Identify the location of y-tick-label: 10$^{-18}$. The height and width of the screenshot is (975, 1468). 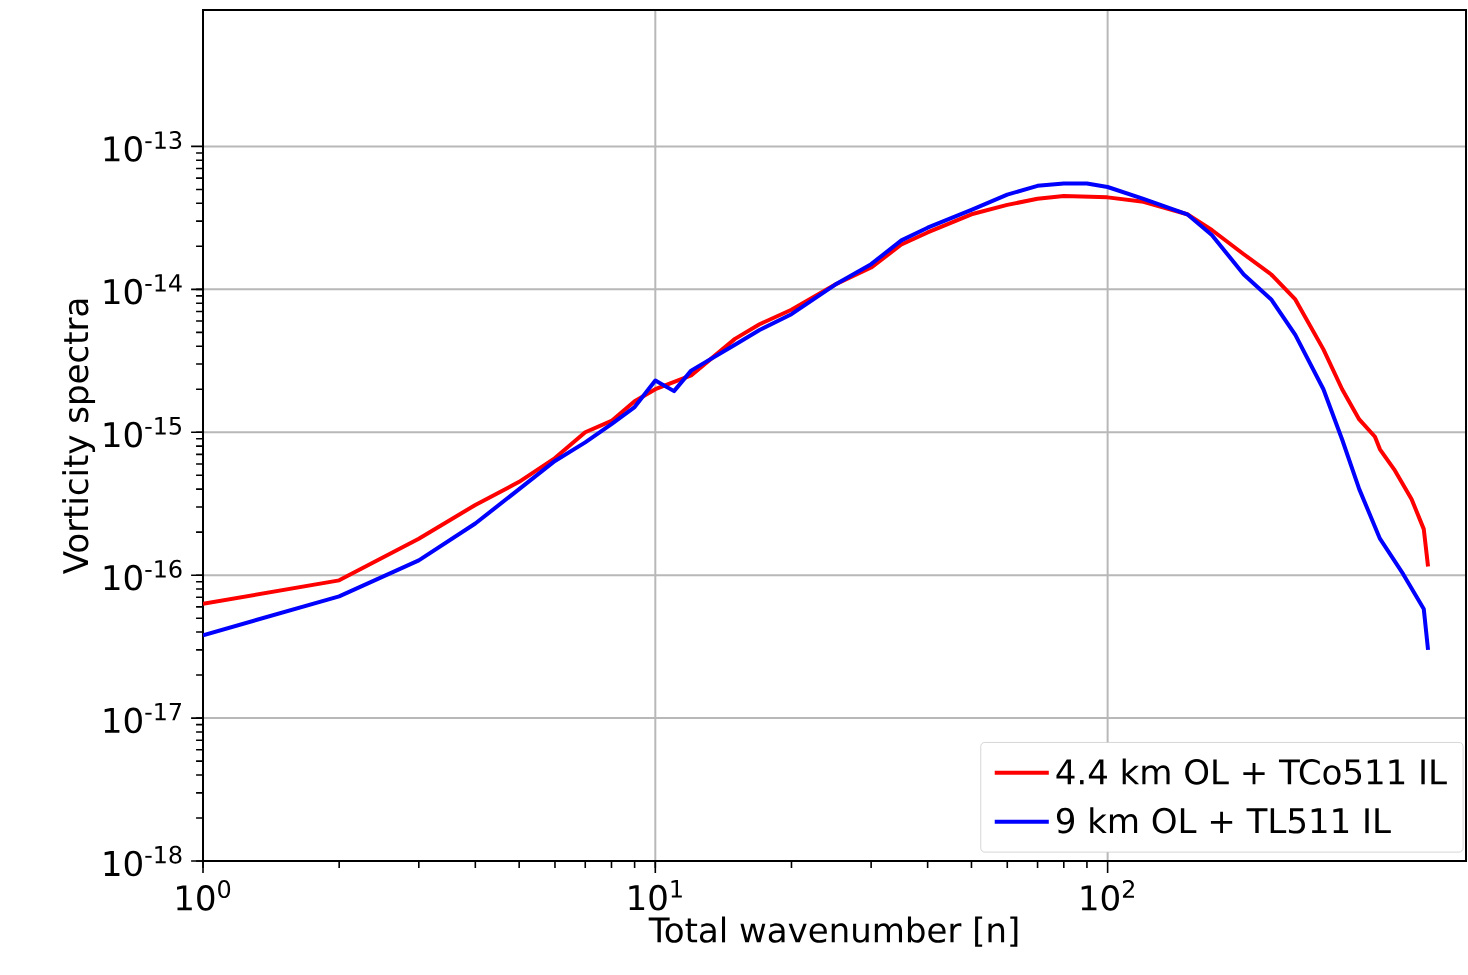
(143, 861).